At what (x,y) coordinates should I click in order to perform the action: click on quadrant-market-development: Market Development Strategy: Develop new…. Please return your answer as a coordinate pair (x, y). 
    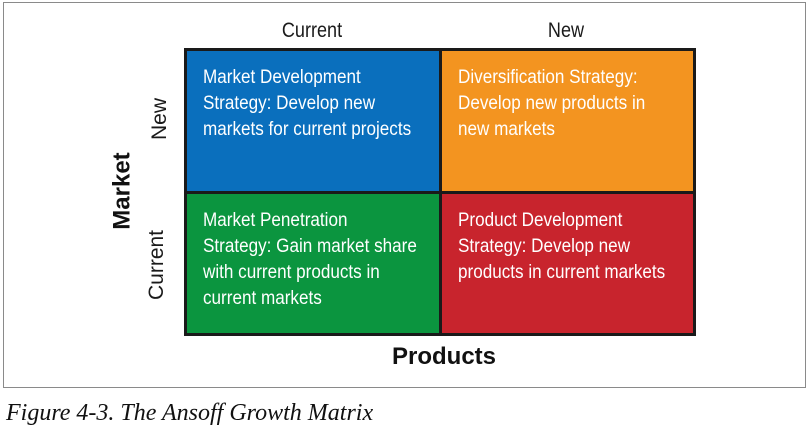
    Looking at the image, I should click on (313, 121).